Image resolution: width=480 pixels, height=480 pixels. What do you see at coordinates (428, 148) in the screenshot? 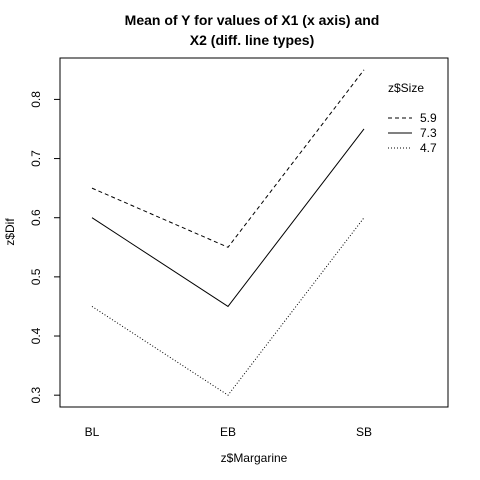
I see `legend-label: 4.7` at bounding box center [428, 148].